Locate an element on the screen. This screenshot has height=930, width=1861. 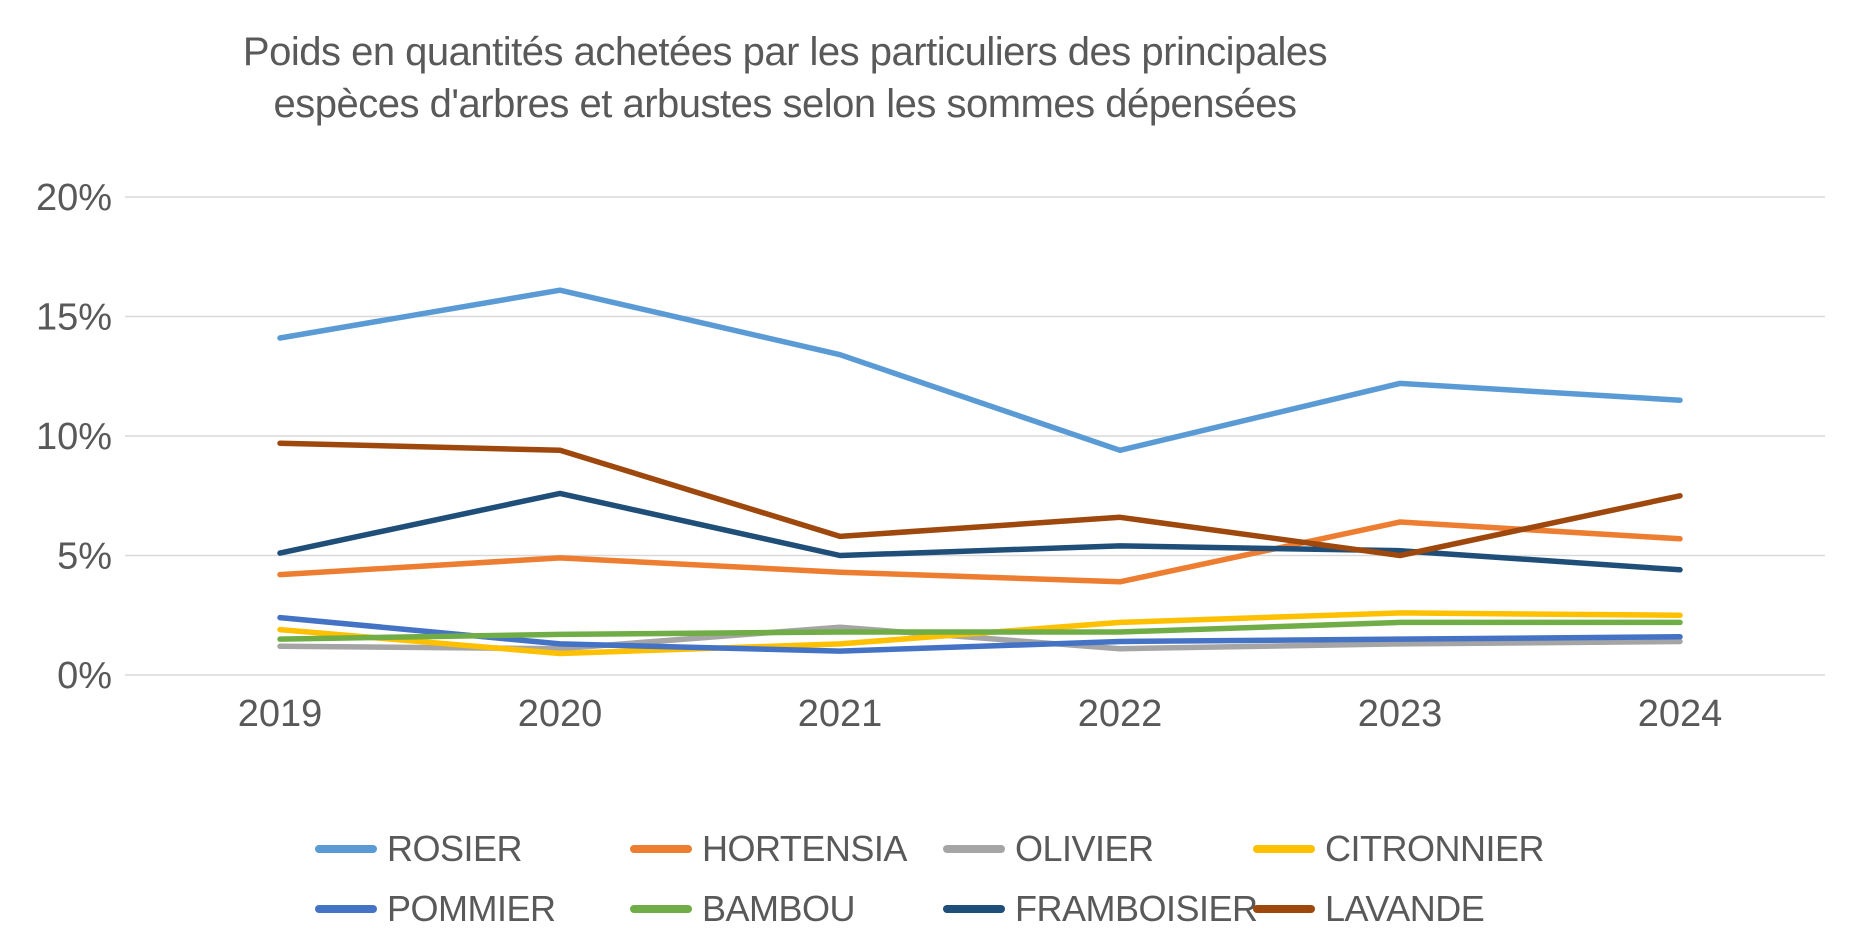
legend-swatch-citronnier is located at coordinates (1284, 849).